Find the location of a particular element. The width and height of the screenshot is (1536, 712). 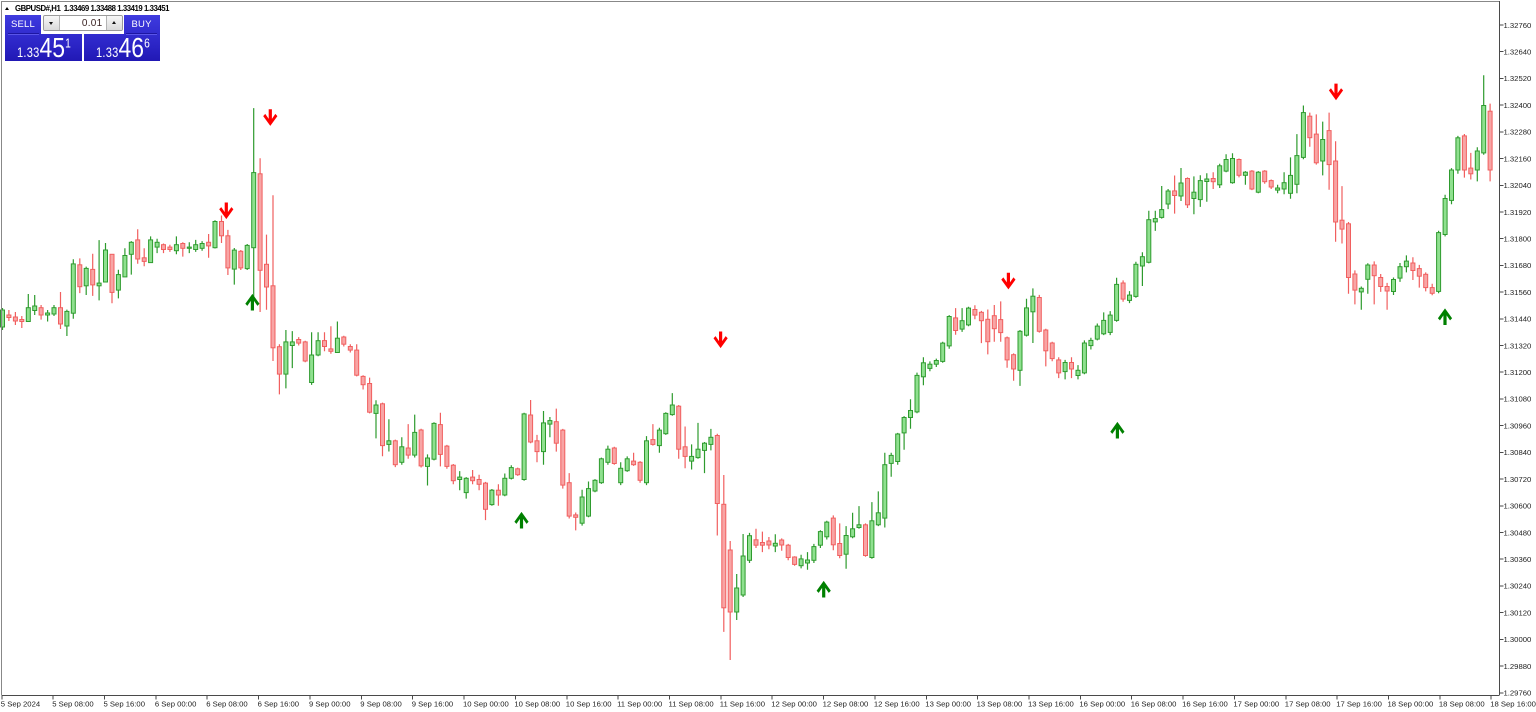

svg-text: 16 Sep 16:00 is located at coordinates (1205, 704).